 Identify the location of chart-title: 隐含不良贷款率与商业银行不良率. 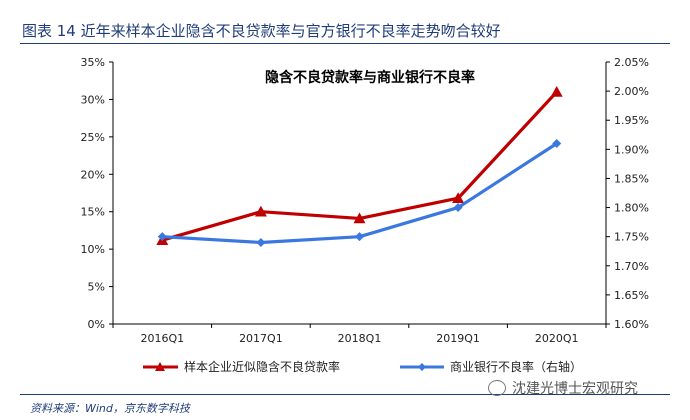
(370, 77).